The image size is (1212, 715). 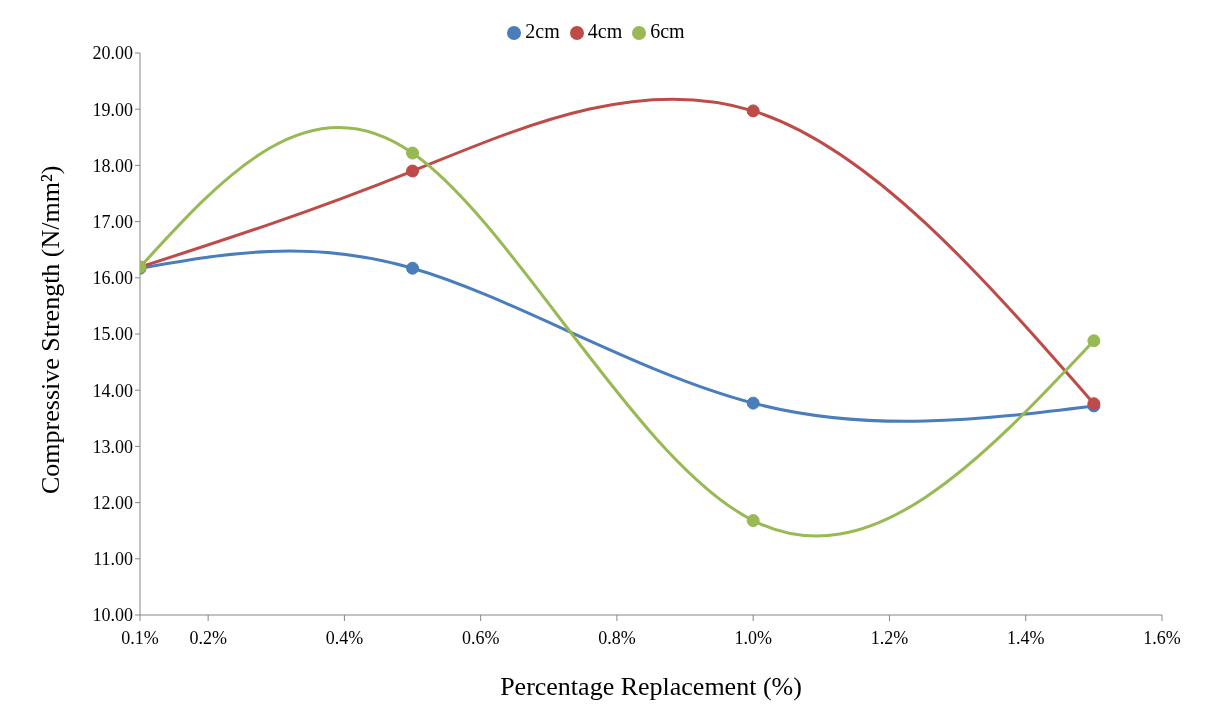 I want to click on x-tick-label: 0.8%, so click(x=617, y=637).